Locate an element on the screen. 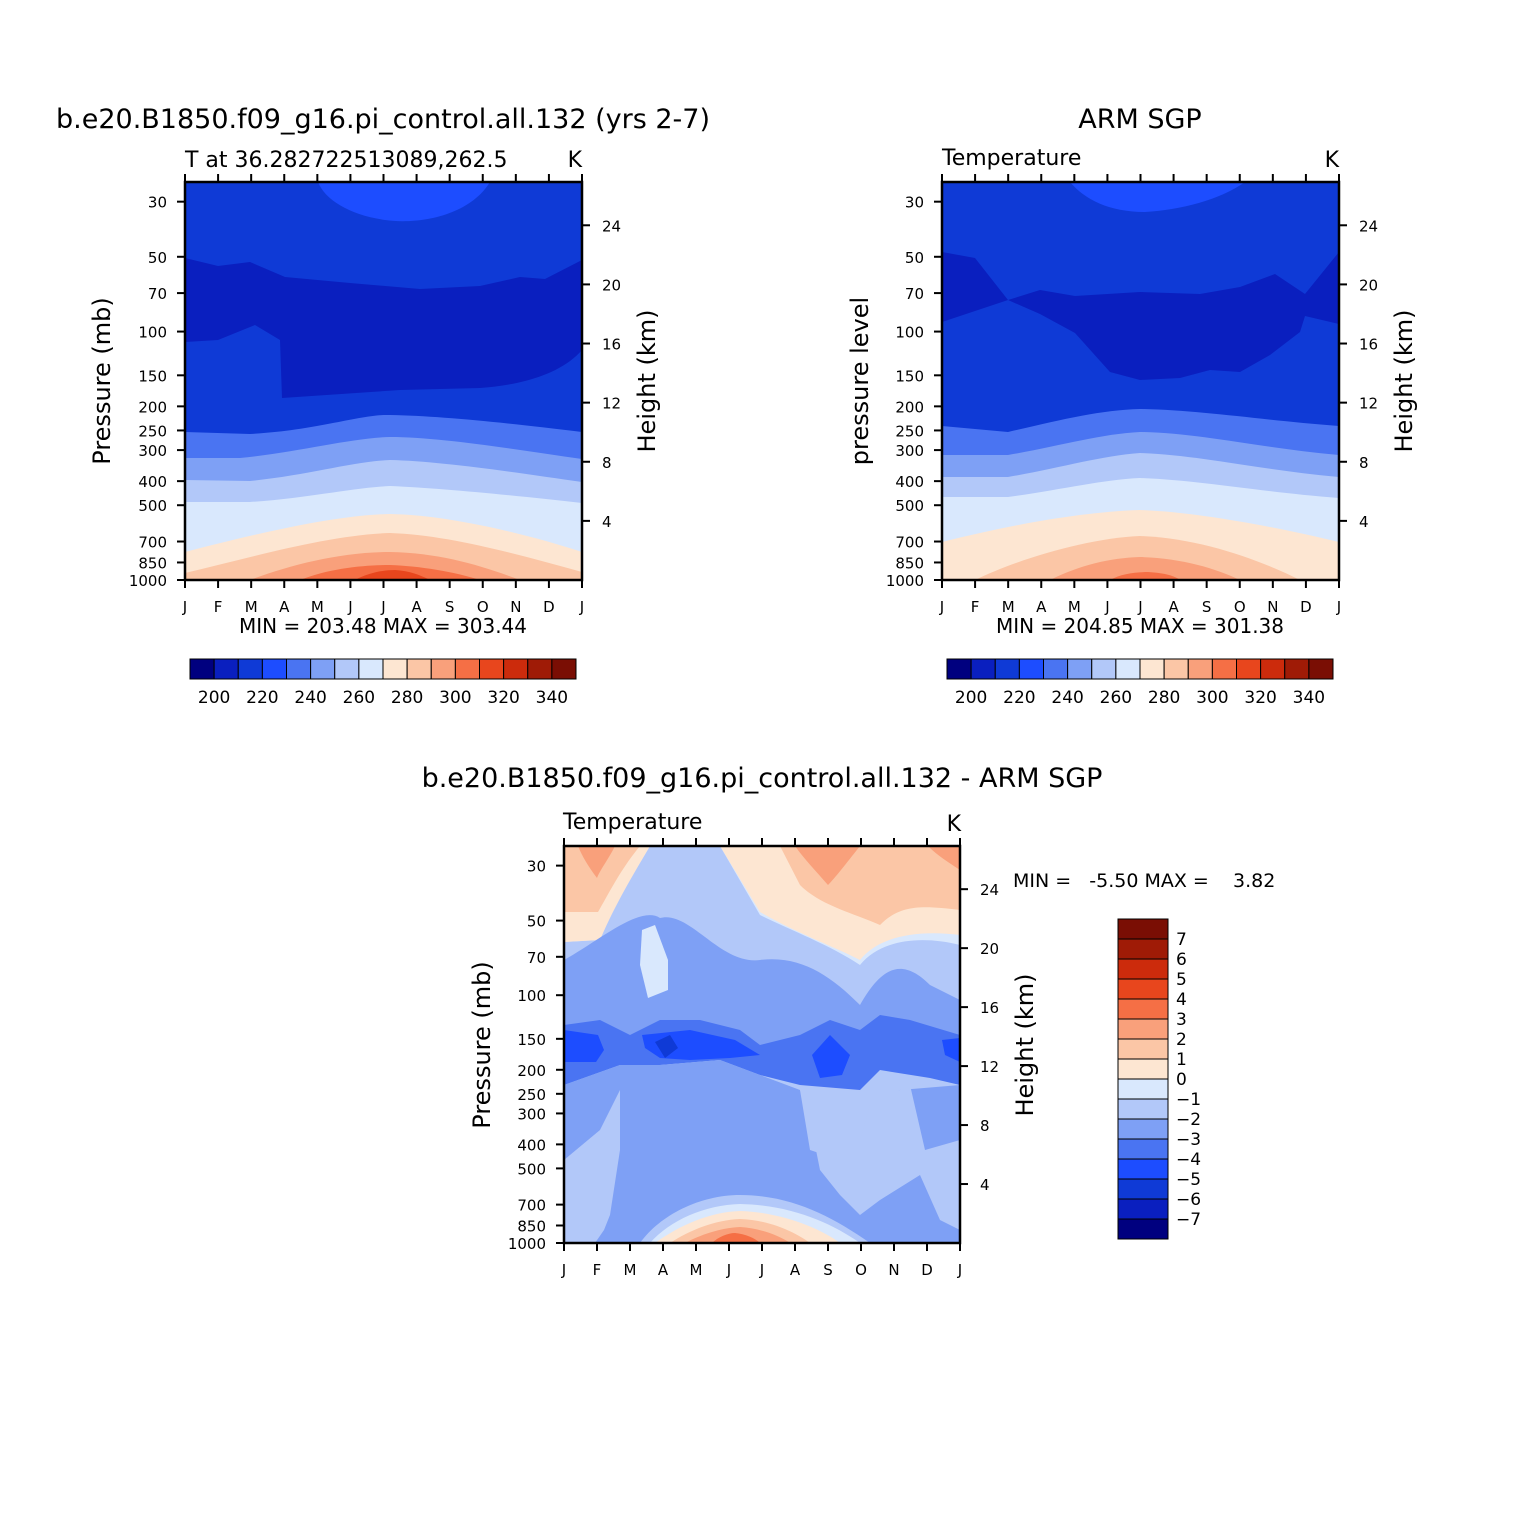 This screenshot has width=1524, height=1524. colorbar-label: 2 is located at coordinates (1181, 1040).